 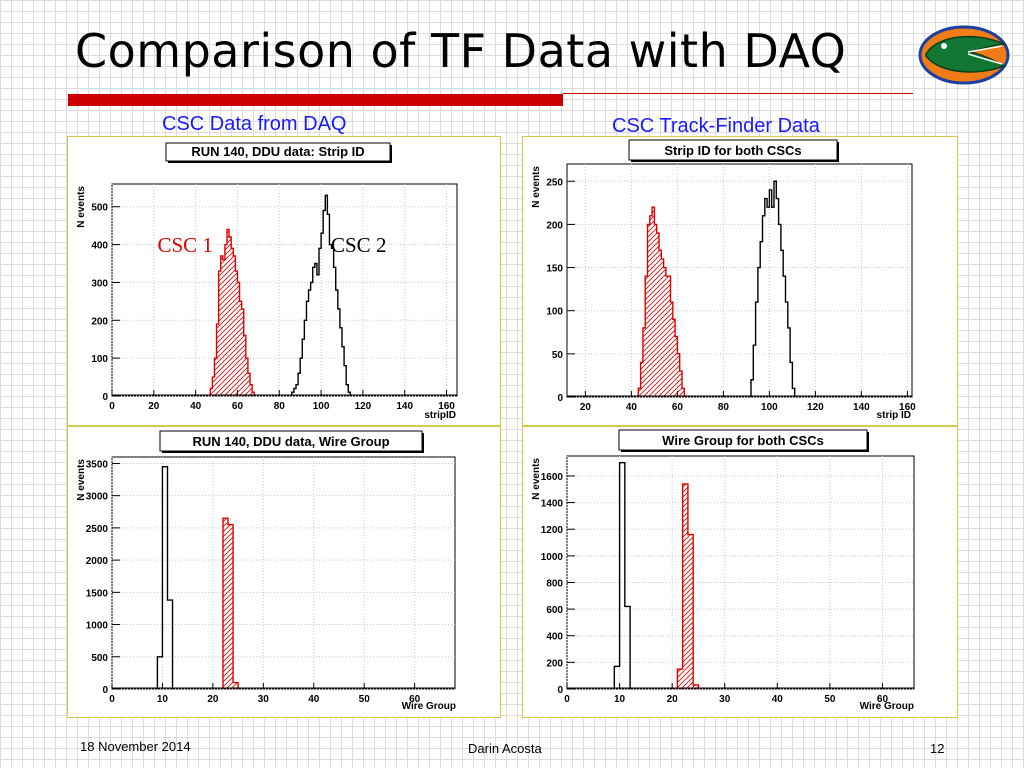 What do you see at coordinates (552, 504) in the screenshot?
I see `y-tick-label: 1400` at bounding box center [552, 504].